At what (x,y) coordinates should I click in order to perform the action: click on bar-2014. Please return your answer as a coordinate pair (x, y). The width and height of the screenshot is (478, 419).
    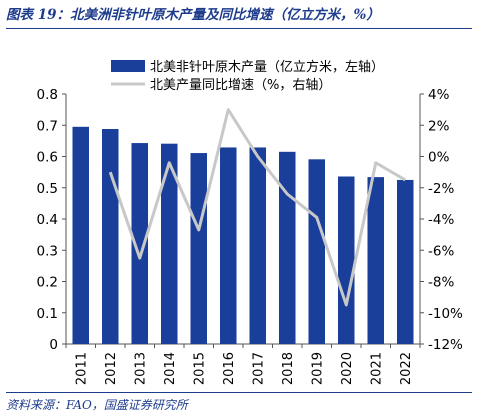
    Looking at the image, I should click on (169, 243).